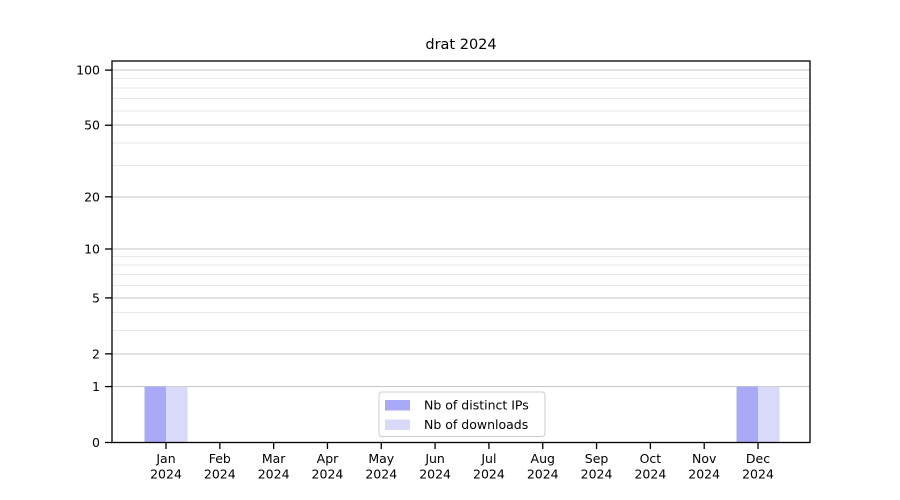  What do you see at coordinates (460, 45) in the screenshot?
I see `chart-title: drat 2024` at bounding box center [460, 45].